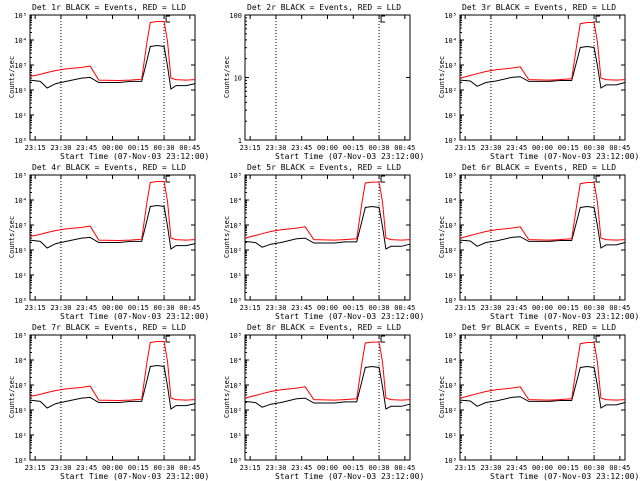 Image resolution: width=640 pixels, height=481 pixels. What do you see at coordinates (324, 167) in the screenshot?
I see `panel-title: Det 5r BLACK = Events, RED = LLD` at bounding box center [324, 167].